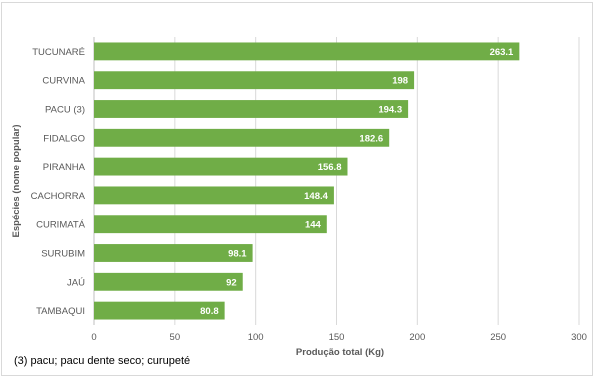 The height and width of the screenshot is (380, 596). What do you see at coordinates (63, 254) in the screenshot?
I see `category-label: SURUBIM` at bounding box center [63, 254].